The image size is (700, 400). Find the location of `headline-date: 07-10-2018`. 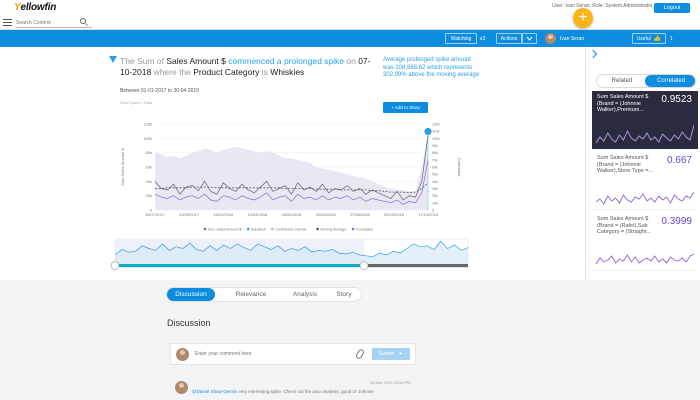

headline-date: 07-10-2018 is located at coordinates (245, 66).